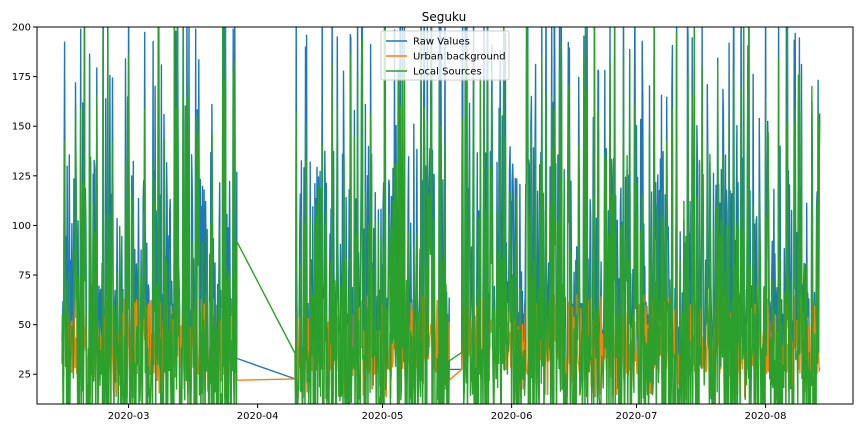 Image resolution: width=864 pixels, height=432 pixels. I want to click on legend-label-1: Raw Values, so click(441, 42).